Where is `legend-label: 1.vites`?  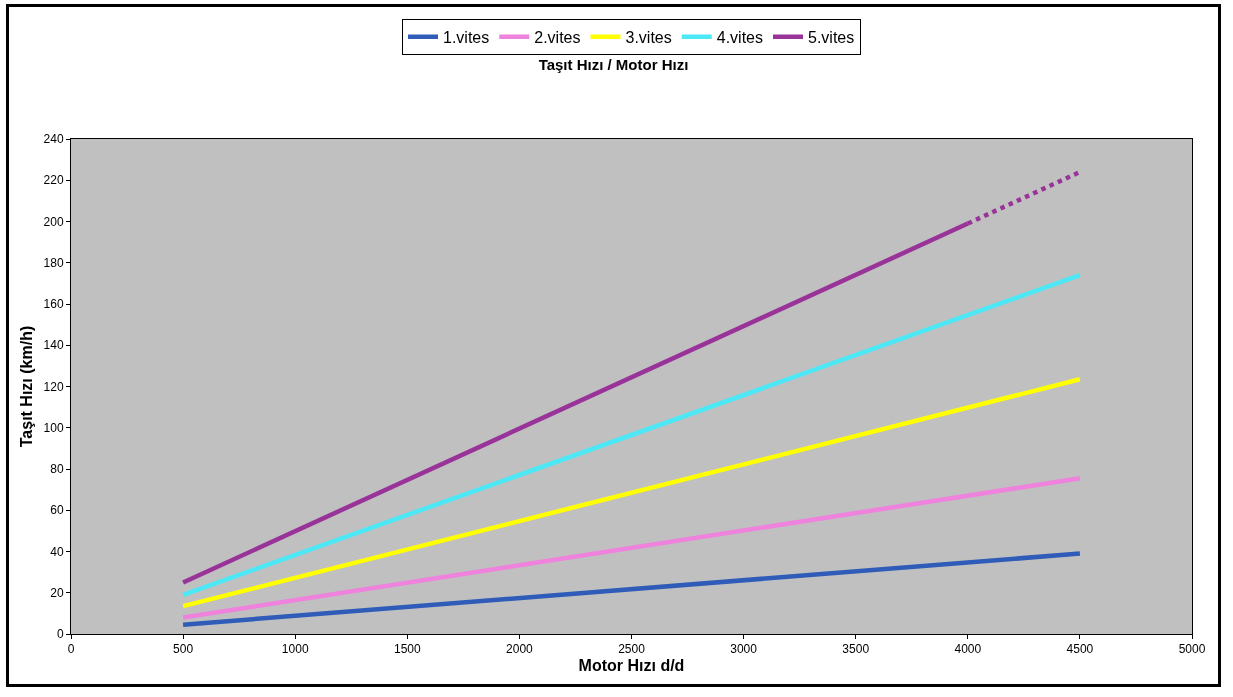
legend-label: 1.vites is located at coordinates (466, 37).